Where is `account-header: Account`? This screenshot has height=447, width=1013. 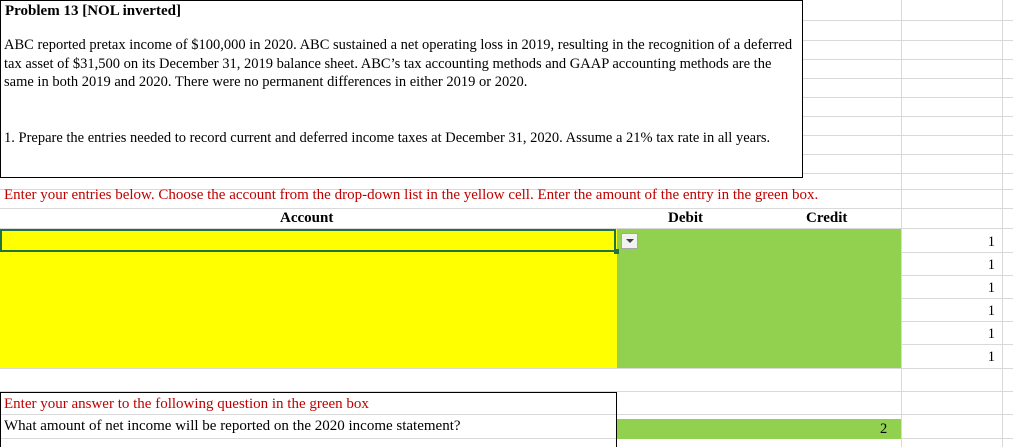
account-header: Account is located at coordinates (307, 218).